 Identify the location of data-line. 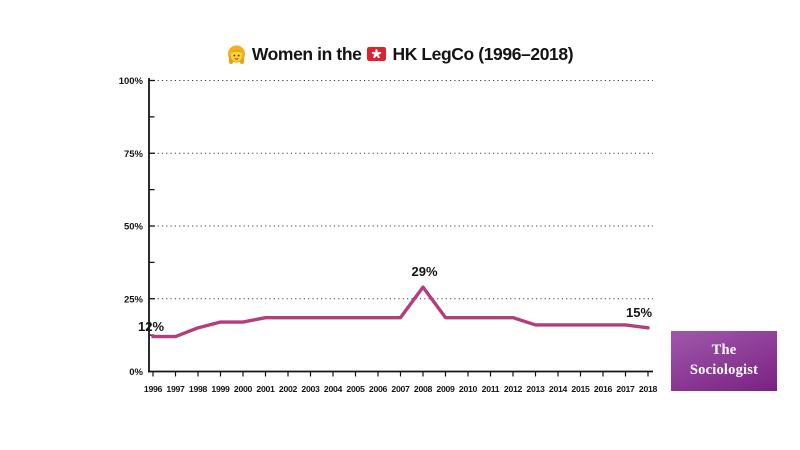
(400, 312).